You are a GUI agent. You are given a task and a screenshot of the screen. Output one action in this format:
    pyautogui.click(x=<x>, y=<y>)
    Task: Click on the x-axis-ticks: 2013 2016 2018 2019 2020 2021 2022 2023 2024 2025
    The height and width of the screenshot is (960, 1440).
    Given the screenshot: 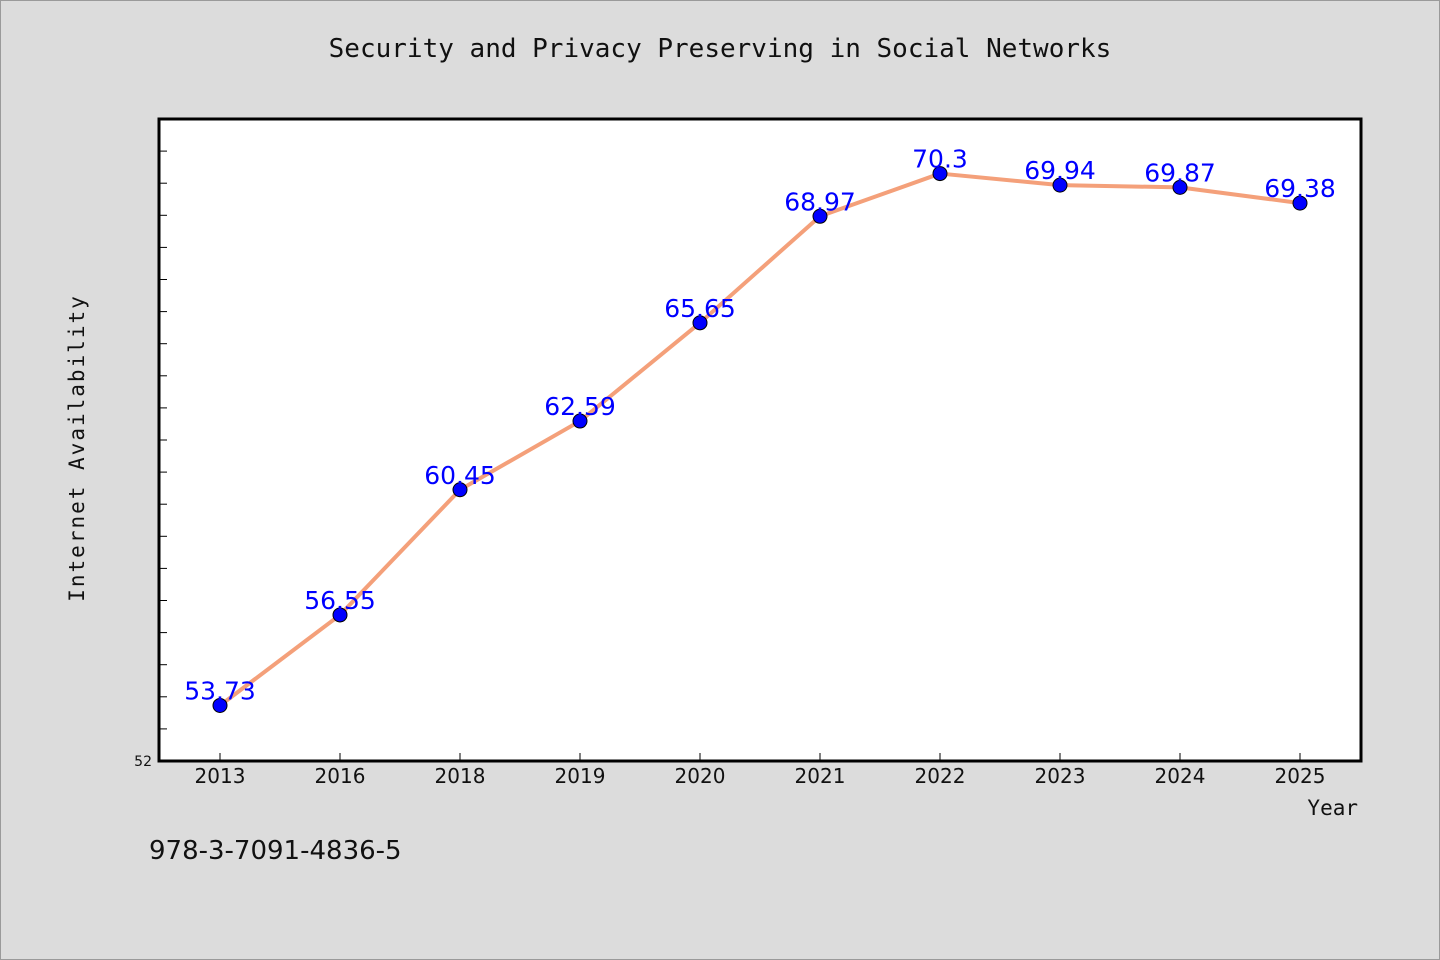 What is the action you would take?
    pyautogui.click(x=760, y=770)
    